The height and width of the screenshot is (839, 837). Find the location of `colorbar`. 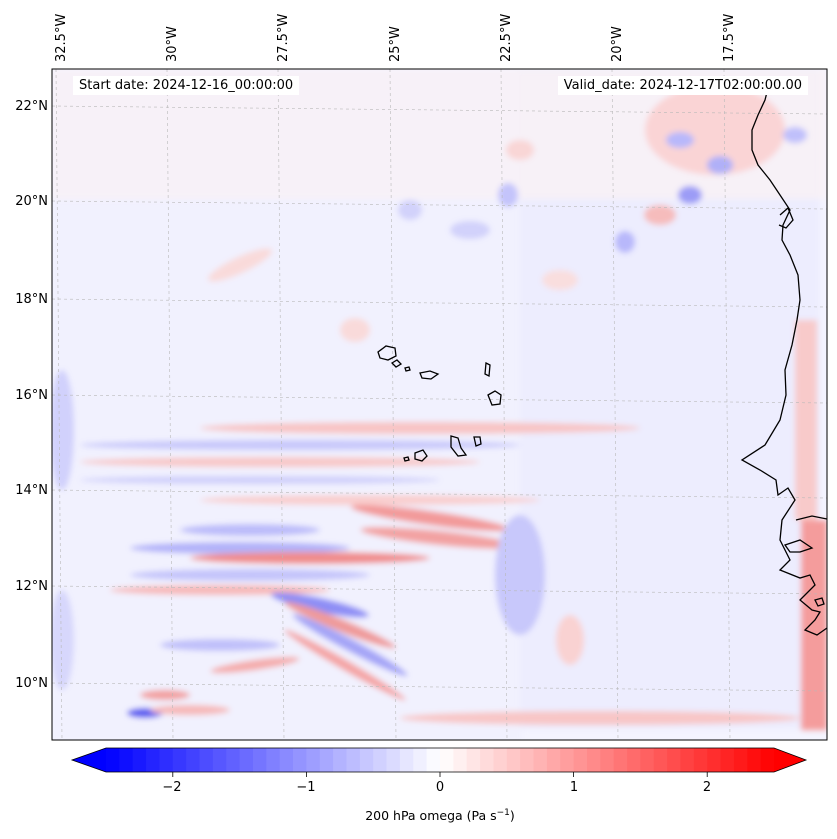

colorbar is located at coordinates (439, 762).